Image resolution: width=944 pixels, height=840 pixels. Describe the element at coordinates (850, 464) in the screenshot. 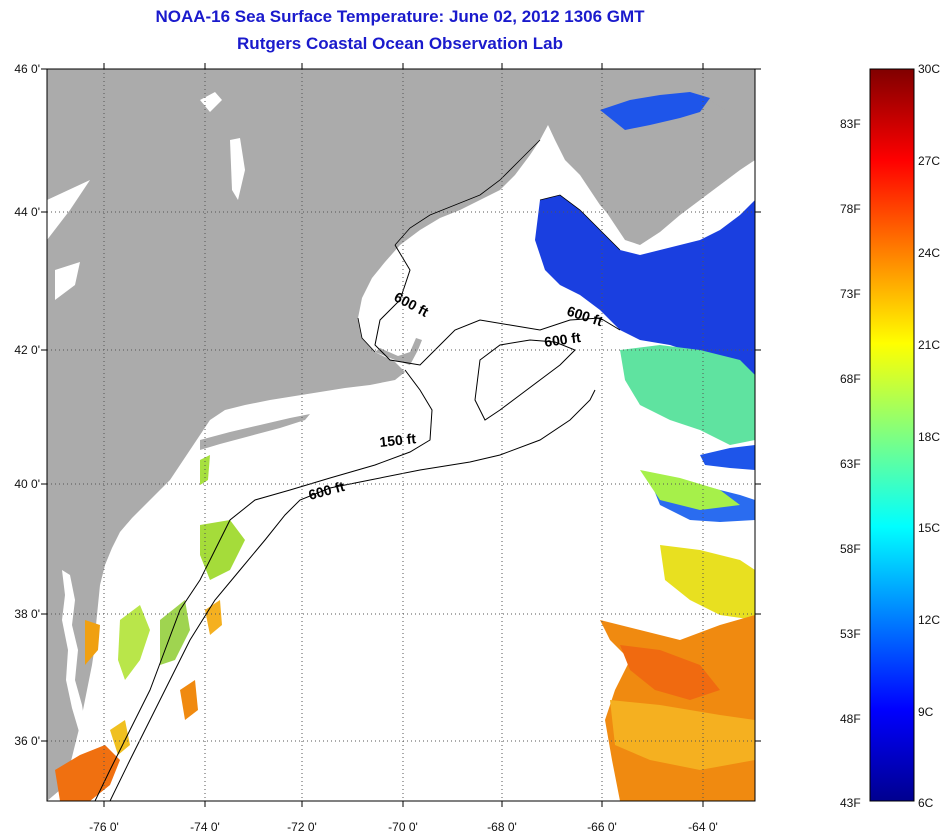

I see `colorbar-f-label: 63F` at that location.